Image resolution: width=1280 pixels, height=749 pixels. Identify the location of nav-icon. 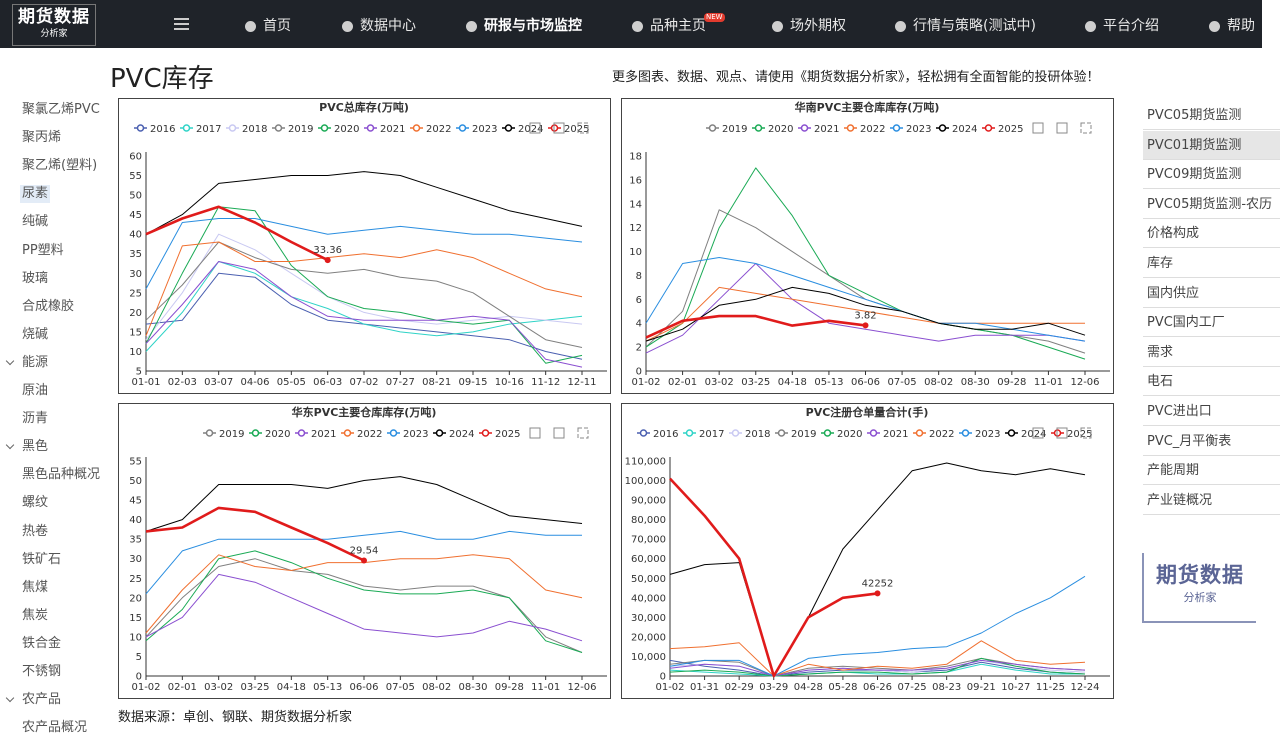
(1090, 26).